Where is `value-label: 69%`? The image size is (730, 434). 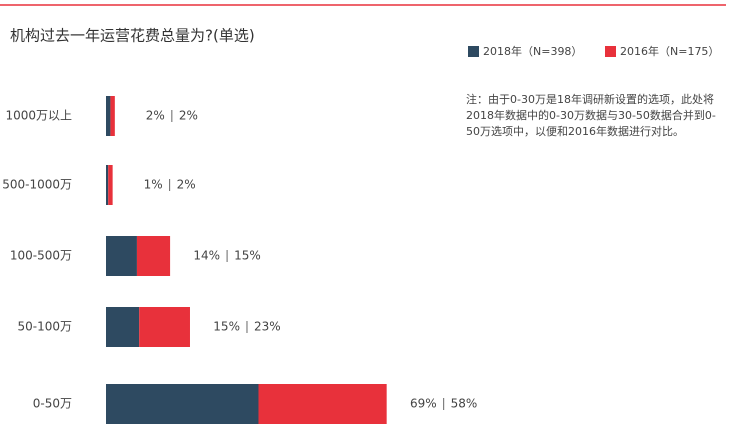
value-label: 69% is located at coordinates (423, 404).